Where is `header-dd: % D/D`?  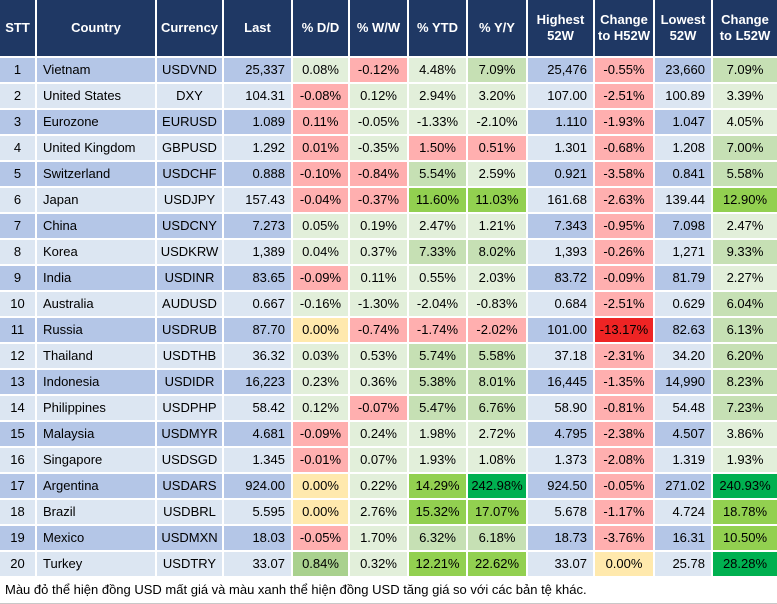
header-dd: % D/D is located at coordinates (320, 28).